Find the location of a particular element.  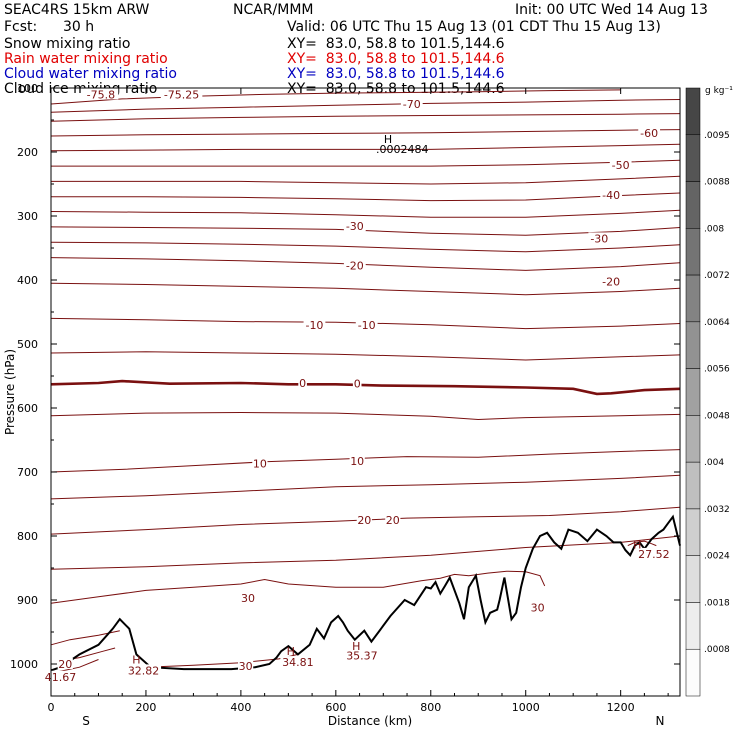

colorbar-units: g kg⁻¹ is located at coordinates (719, 91).